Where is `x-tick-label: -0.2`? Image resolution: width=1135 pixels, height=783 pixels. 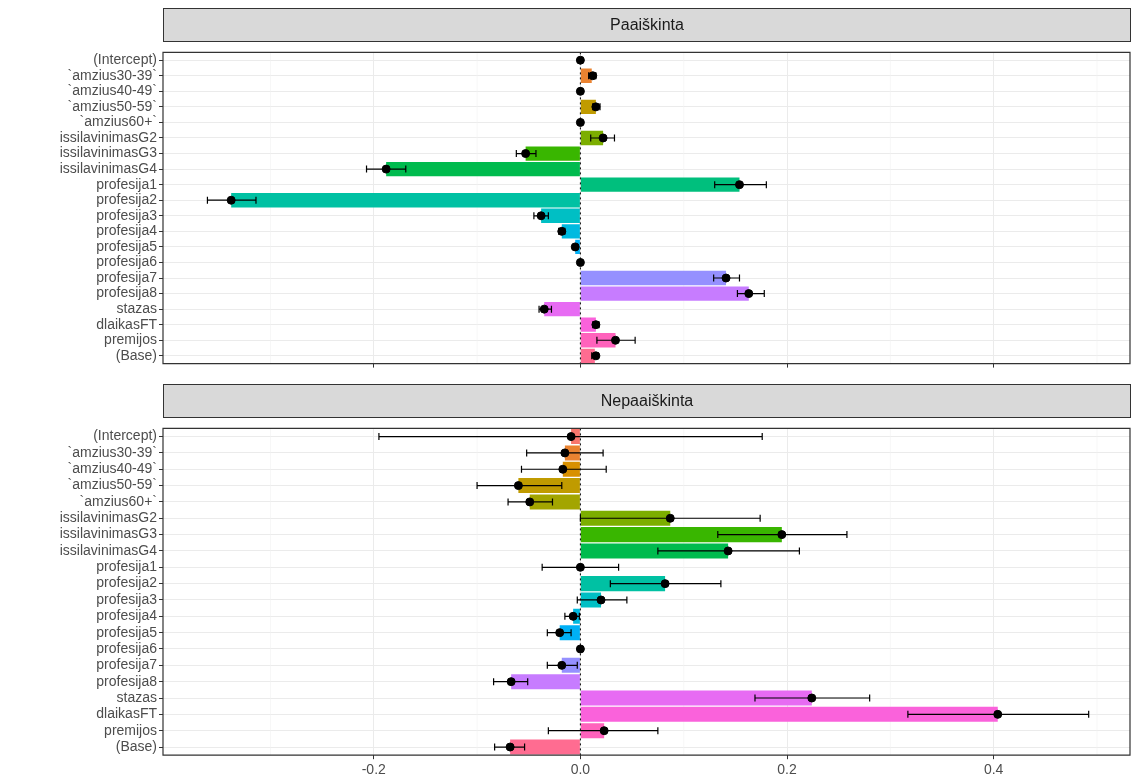 x-tick-label: -0.2 is located at coordinates (374, 769).